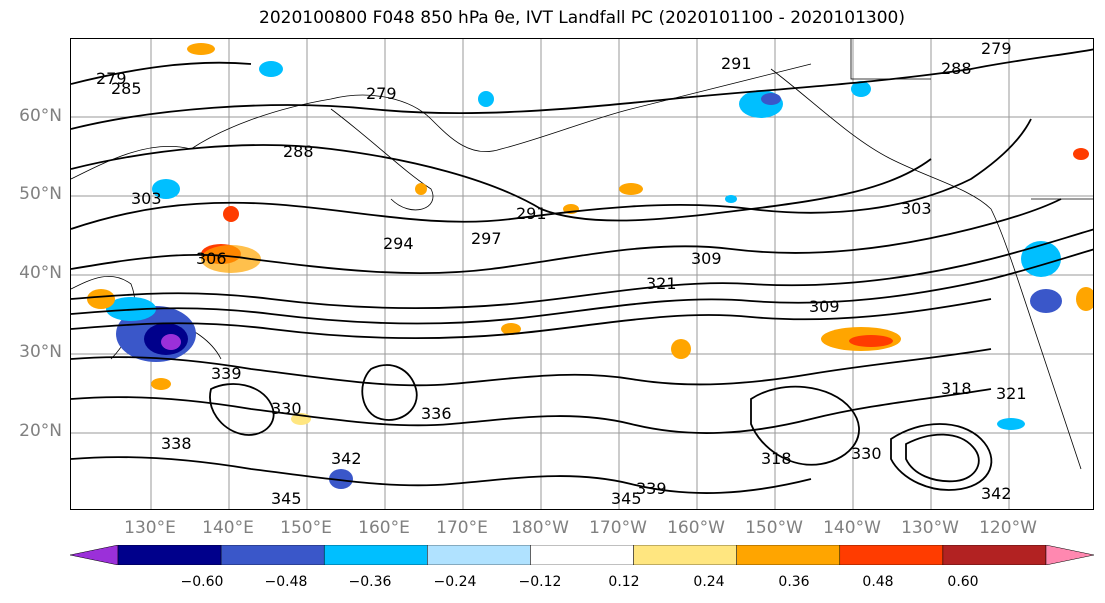  I want to click on colorbar-extend-low, so click(94, 555).